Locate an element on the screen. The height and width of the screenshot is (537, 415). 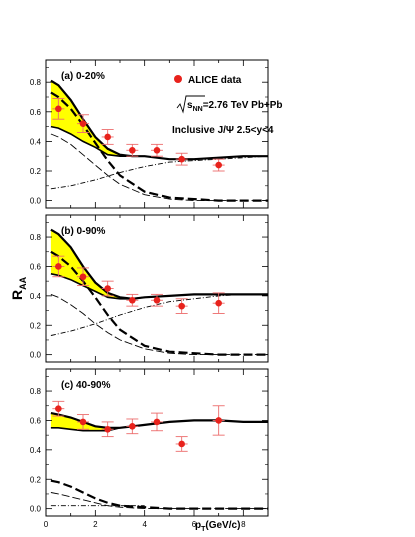
legend-energy-rest: =2.76 TeV Pb+Pb is located at coordinates (243, 105).